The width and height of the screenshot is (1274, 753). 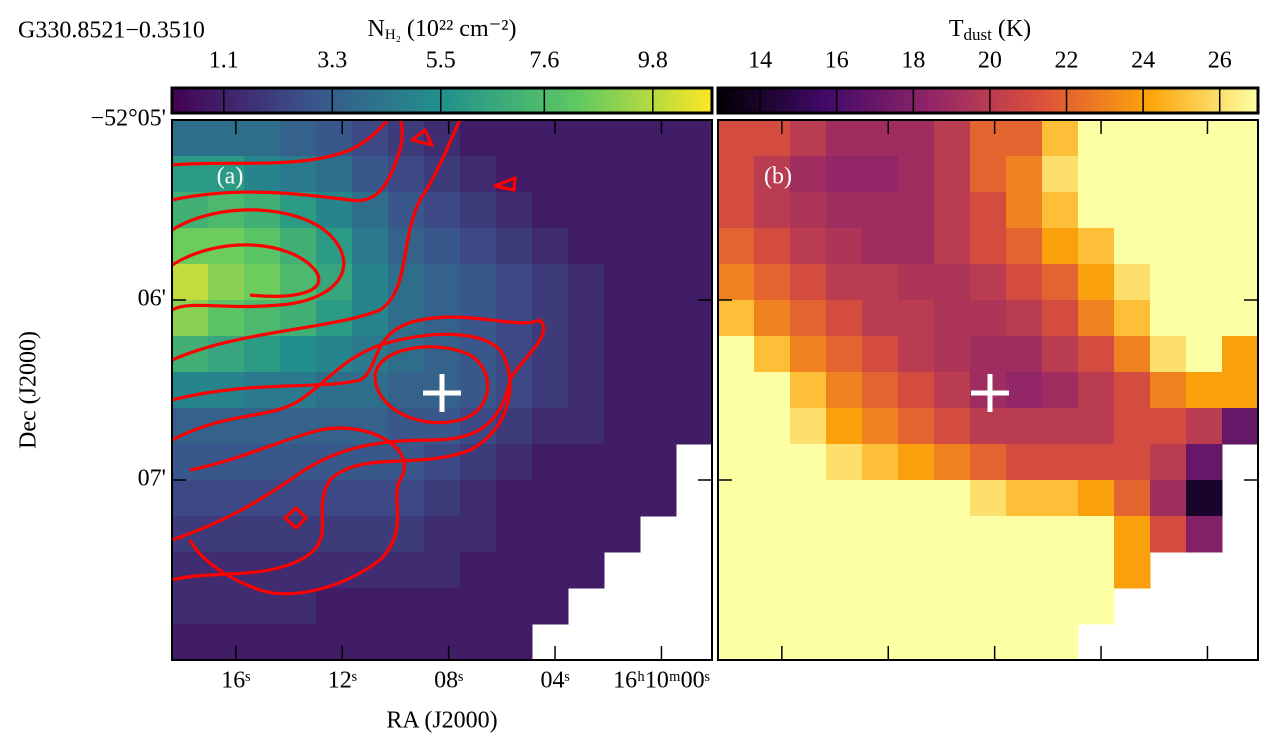 What do you see at coordinates (235, 681) in the screenshot?
I see `x-tick-label: 16ˢ` at bounding box center [235, 681].